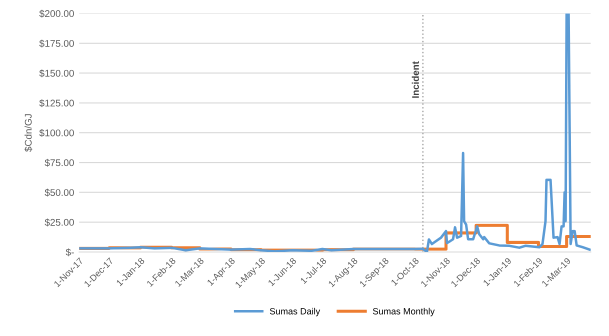  I want to click on y-tick-label: $-, so click(70, 252).